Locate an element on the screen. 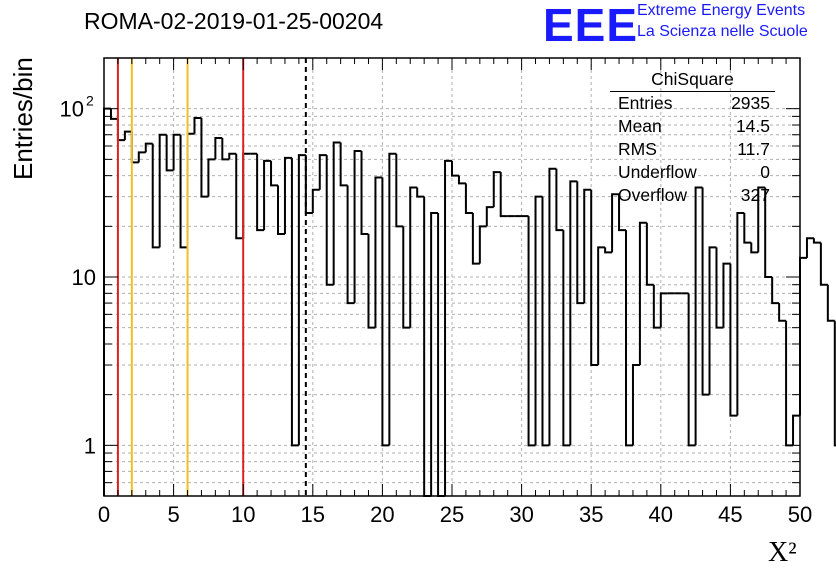 The height and width of the screenshot is (572, 836). brand-tagline-2: La Scienza nelle Scuole is located at coordinates (722, 31).